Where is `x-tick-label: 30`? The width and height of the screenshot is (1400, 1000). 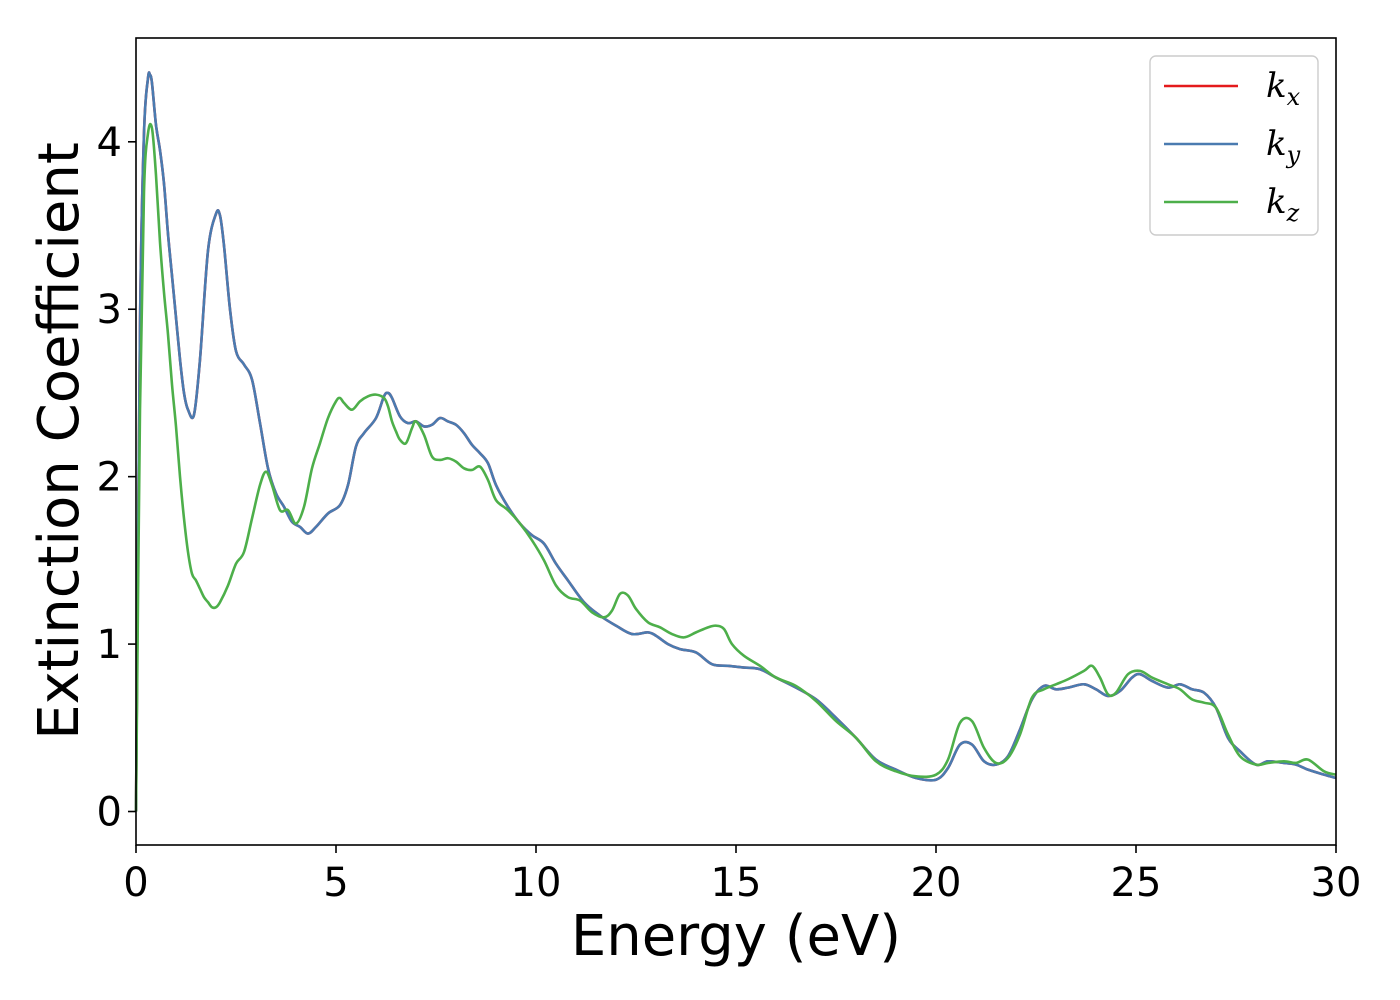 x-tick-label: 30 is located at coordinates (1336, 883).